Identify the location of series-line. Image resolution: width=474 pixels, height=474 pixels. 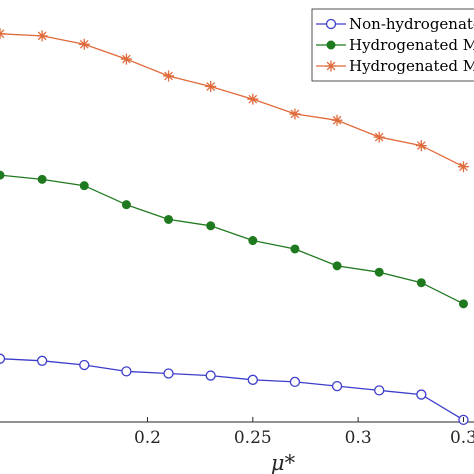
(232, 389).